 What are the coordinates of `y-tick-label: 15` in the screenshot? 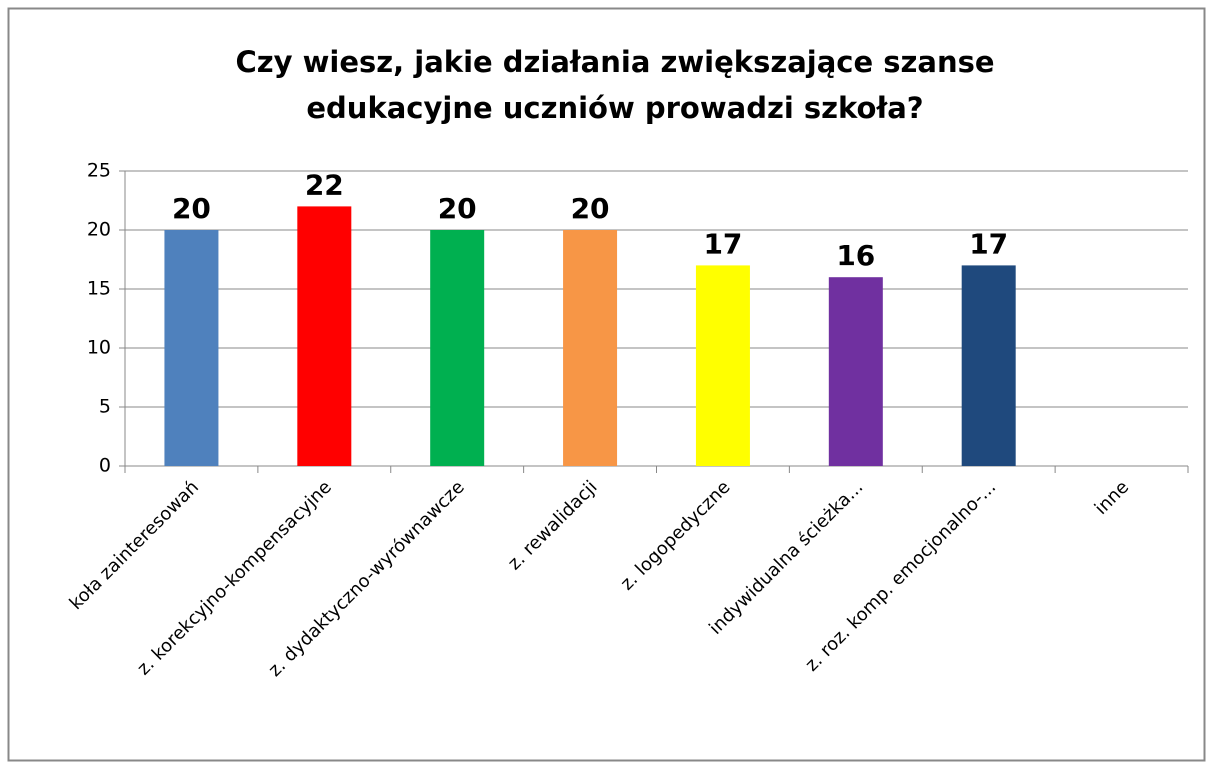 It's located at (99, 289).